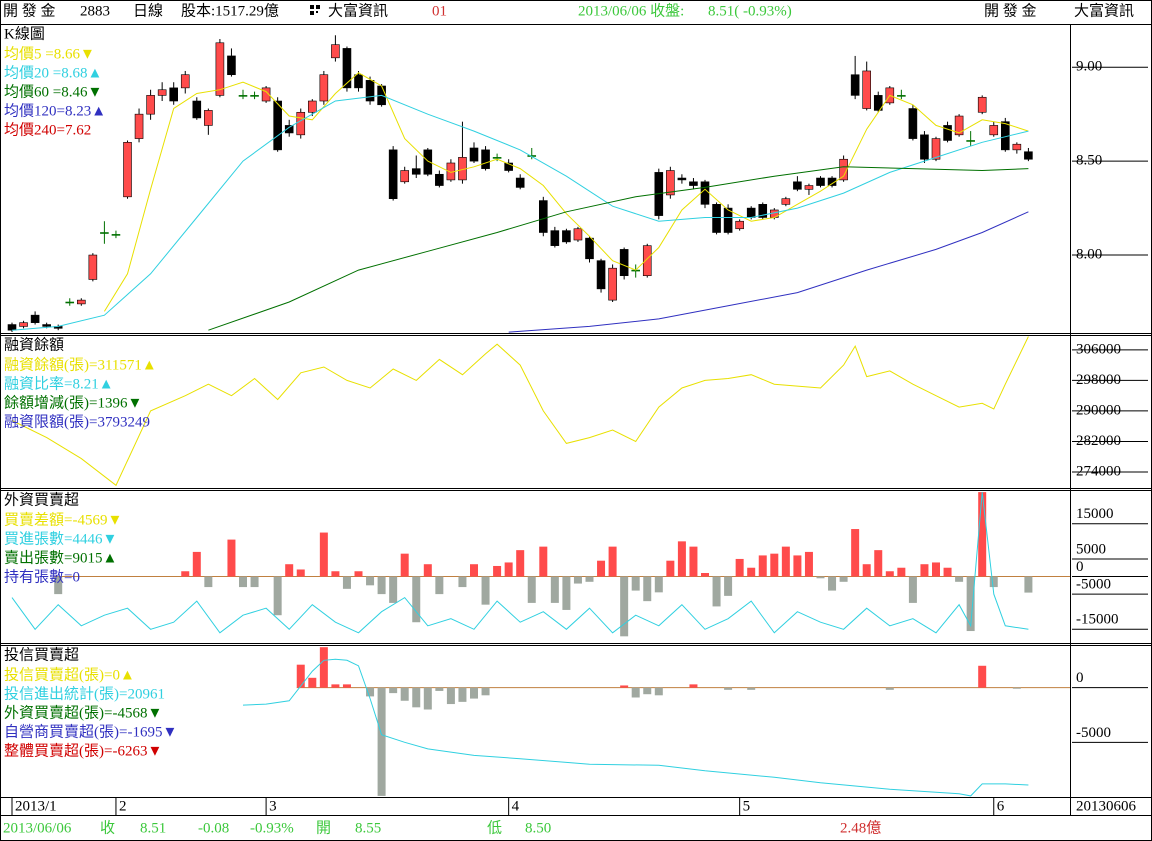  I want to click on legend-entry: 融資比率=8.21▲, so click(59, 383).